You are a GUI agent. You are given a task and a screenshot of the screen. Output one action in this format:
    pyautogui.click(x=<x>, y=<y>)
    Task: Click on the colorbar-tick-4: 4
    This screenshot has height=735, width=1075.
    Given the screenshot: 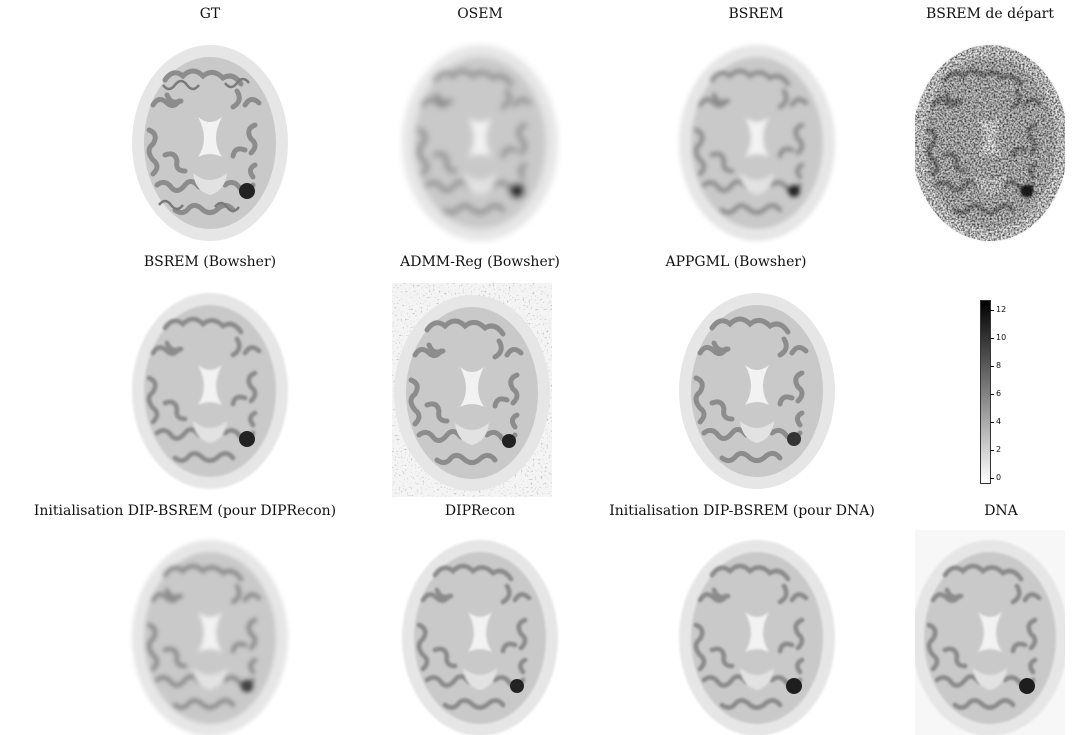 What is the action you would take?
    pyautogui.click(x=999, y=421)
    